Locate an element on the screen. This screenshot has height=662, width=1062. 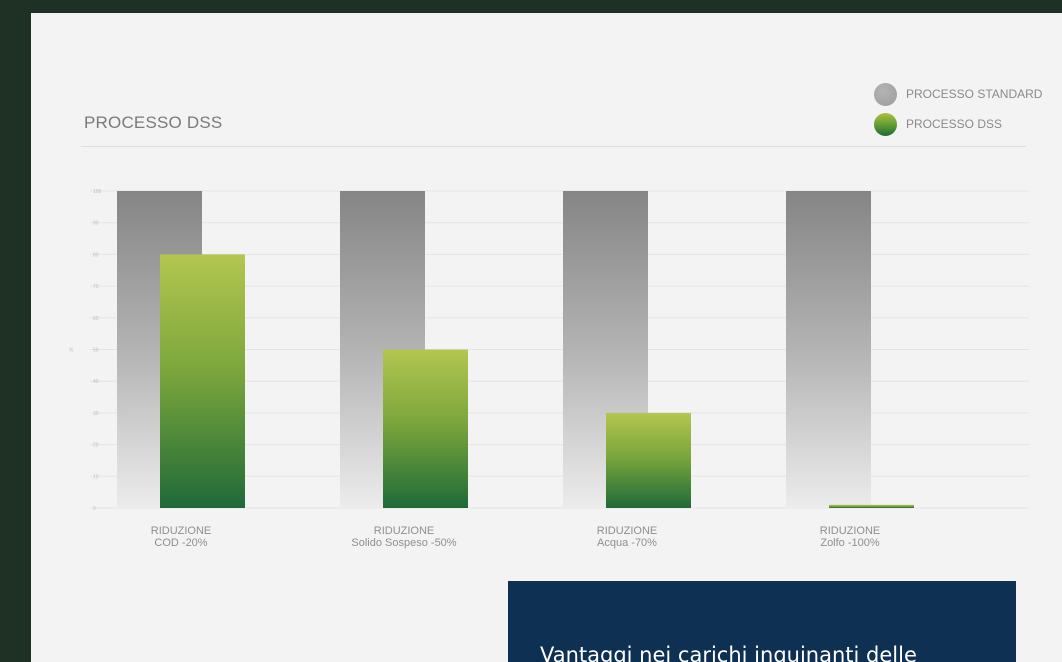
y-tick-label-80: 80 is located at coordinates (96, 255).